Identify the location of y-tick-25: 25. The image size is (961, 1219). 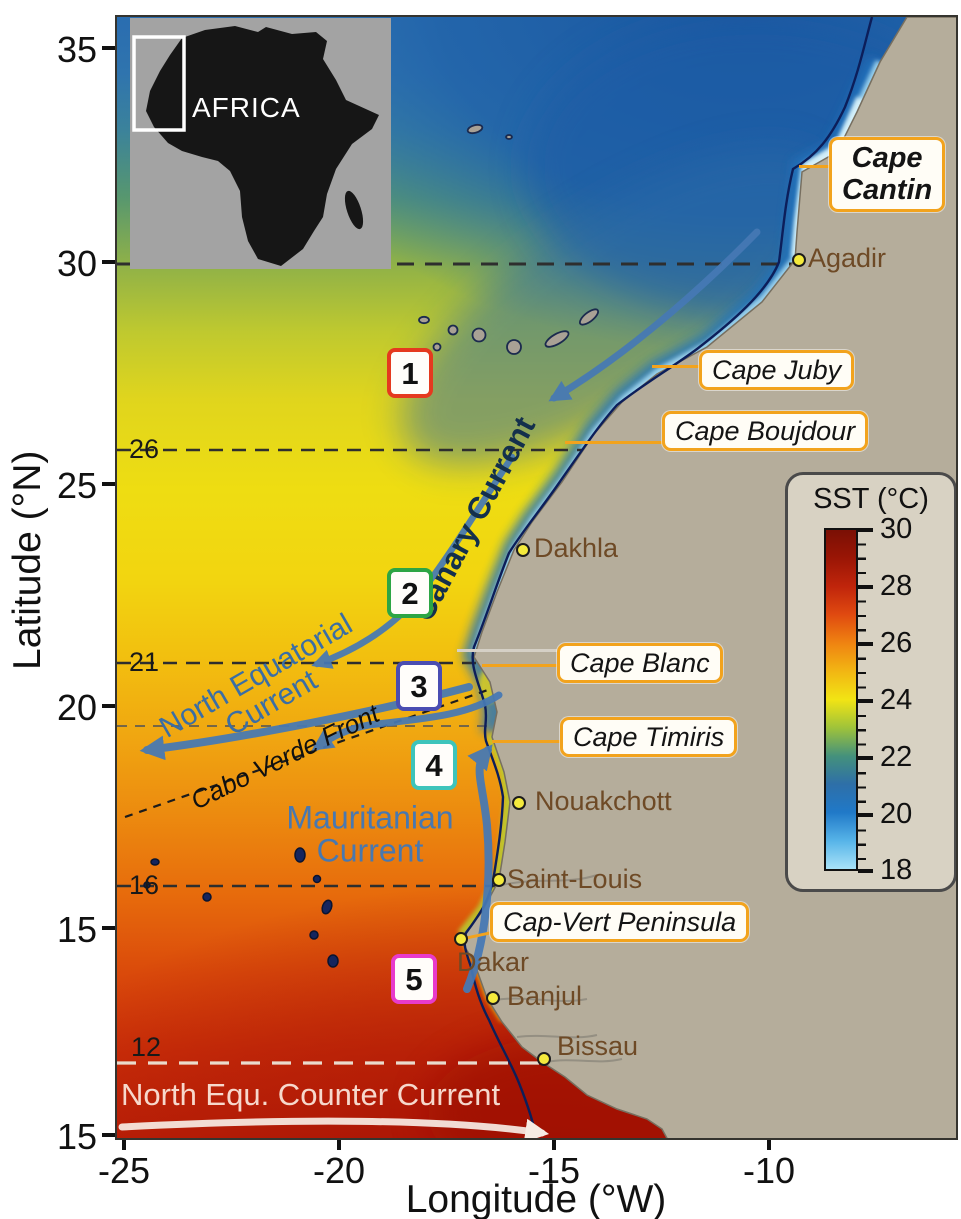
(76, 485).